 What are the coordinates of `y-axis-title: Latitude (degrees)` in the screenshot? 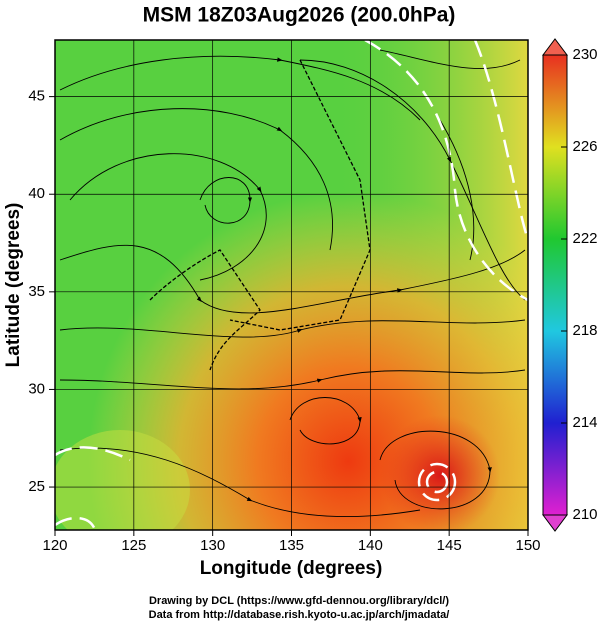 It's located at (13, 285).